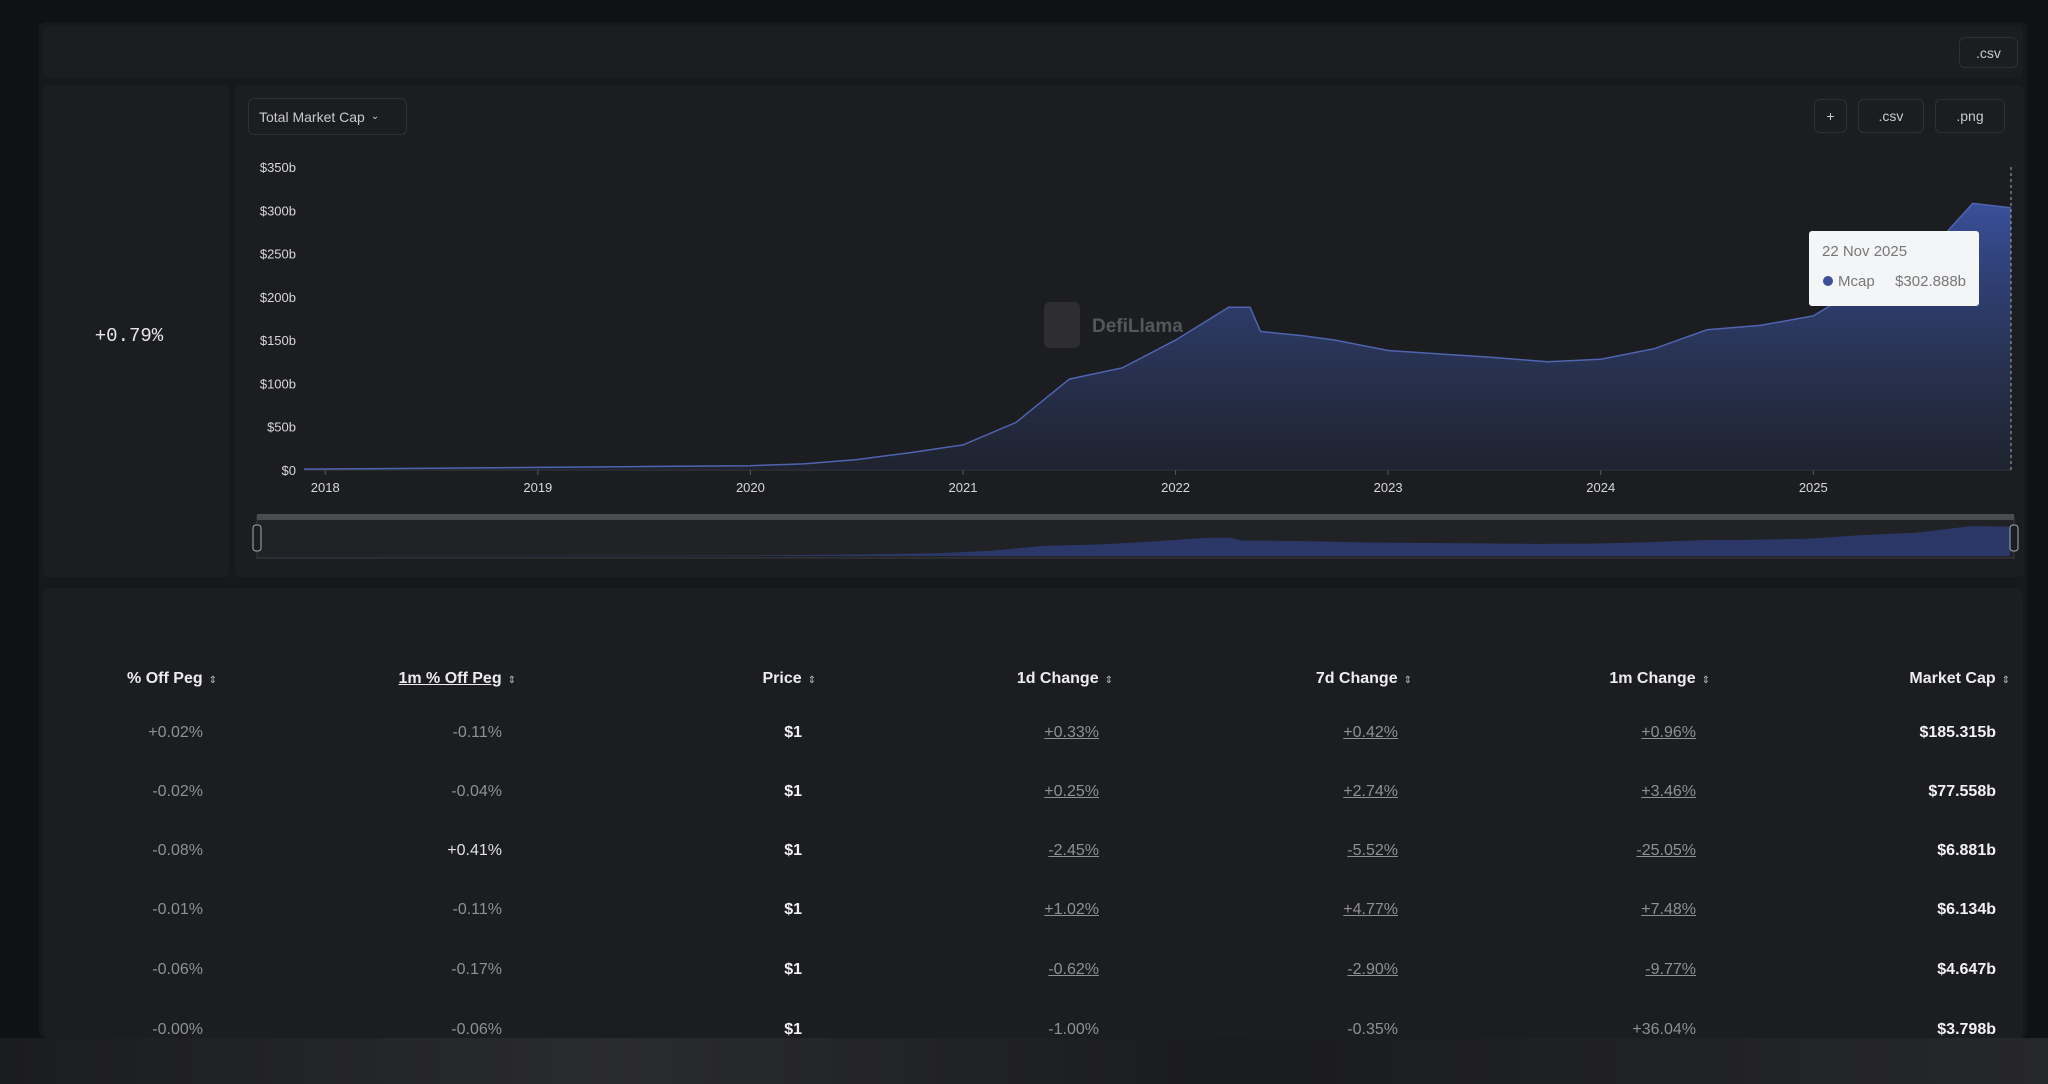 This screenshot has height=1084, width=2048. I want to click on y-tick-label: $0, so click(289, 470).